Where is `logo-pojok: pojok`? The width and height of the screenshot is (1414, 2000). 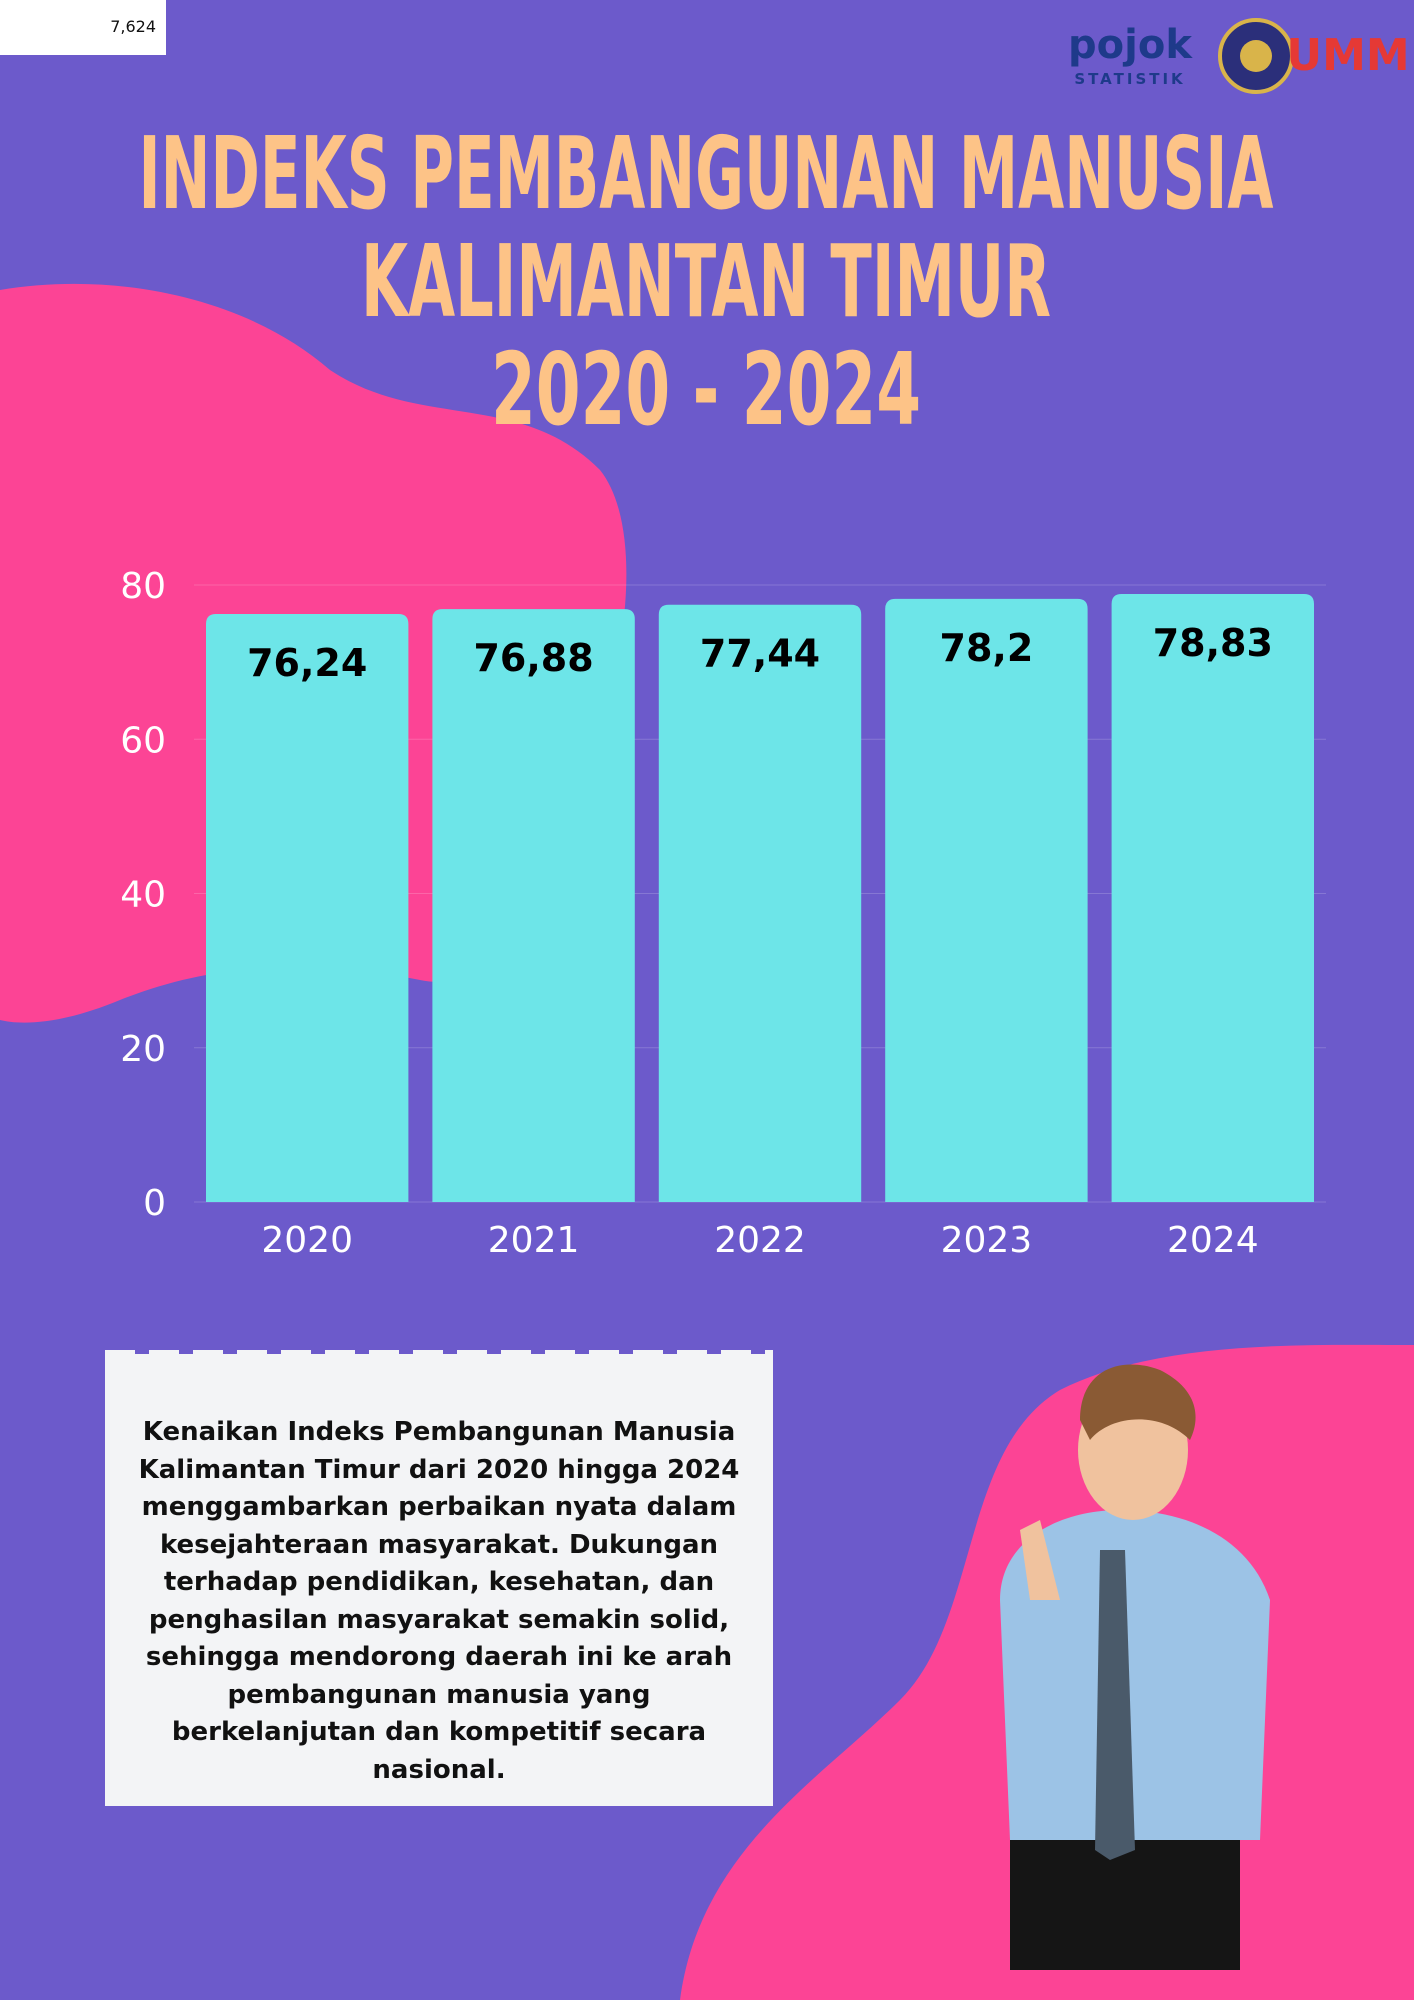 logo-pojok: pojok is located at coordinates (1130, 45).